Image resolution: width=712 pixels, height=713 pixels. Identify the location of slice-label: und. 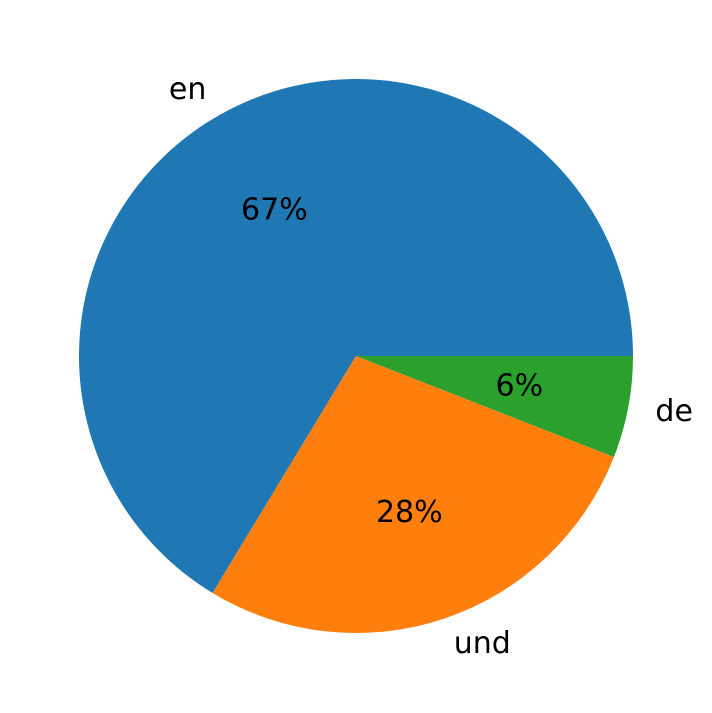
(482, 643).